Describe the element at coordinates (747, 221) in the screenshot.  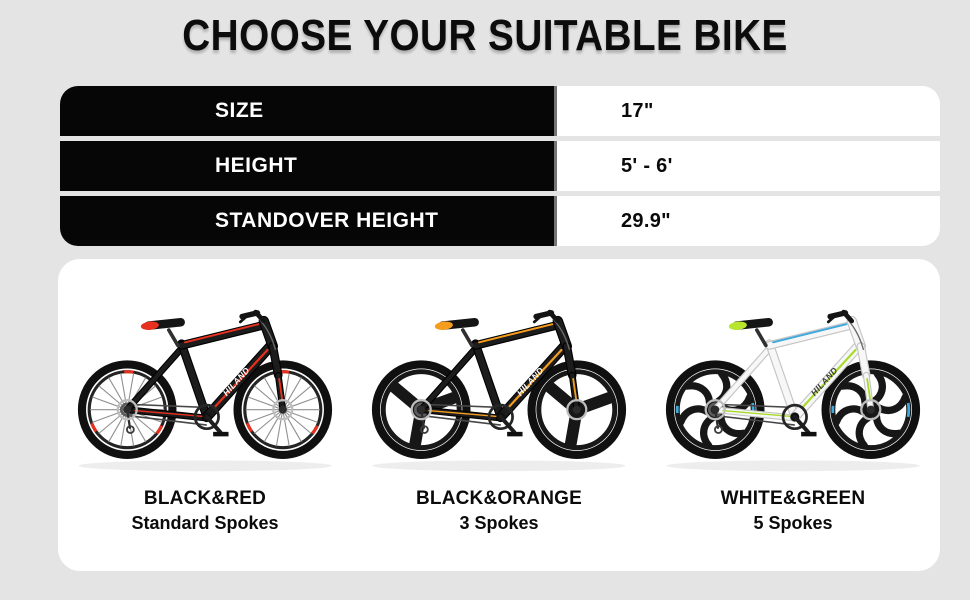
I see `spec-value-standover: 29.9"` at that location.